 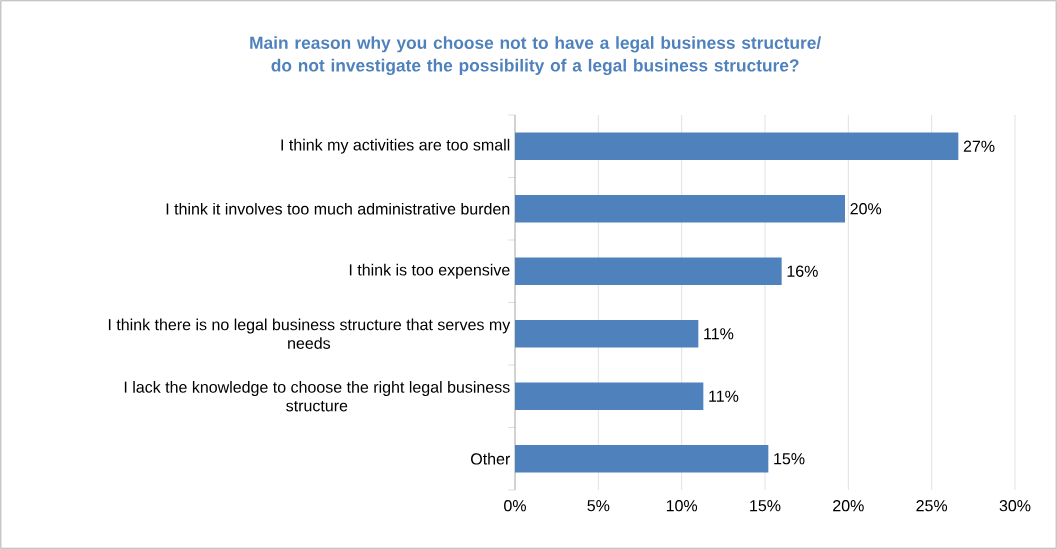 What do you see at coordinates (866, 209) in the screenshot?
I see `data-label: 20%` at bounding box center [866, 209].